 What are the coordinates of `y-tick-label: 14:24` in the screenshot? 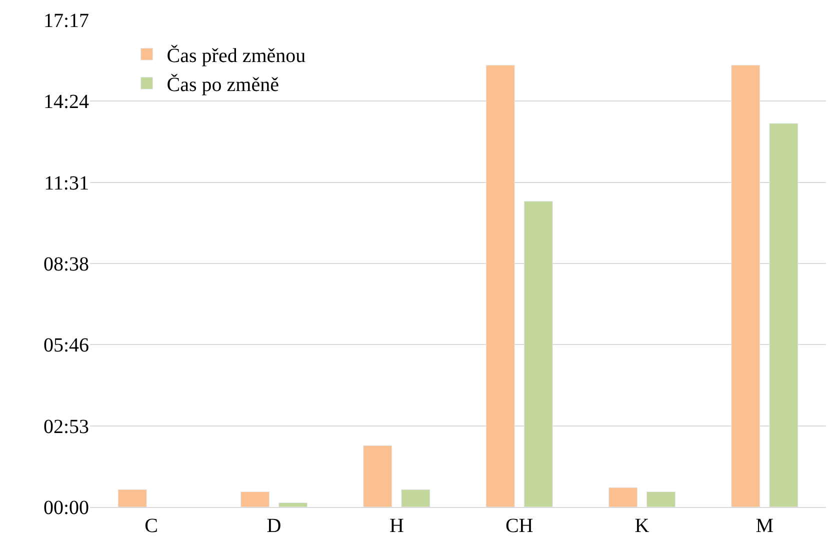 It's located at (66, 102).